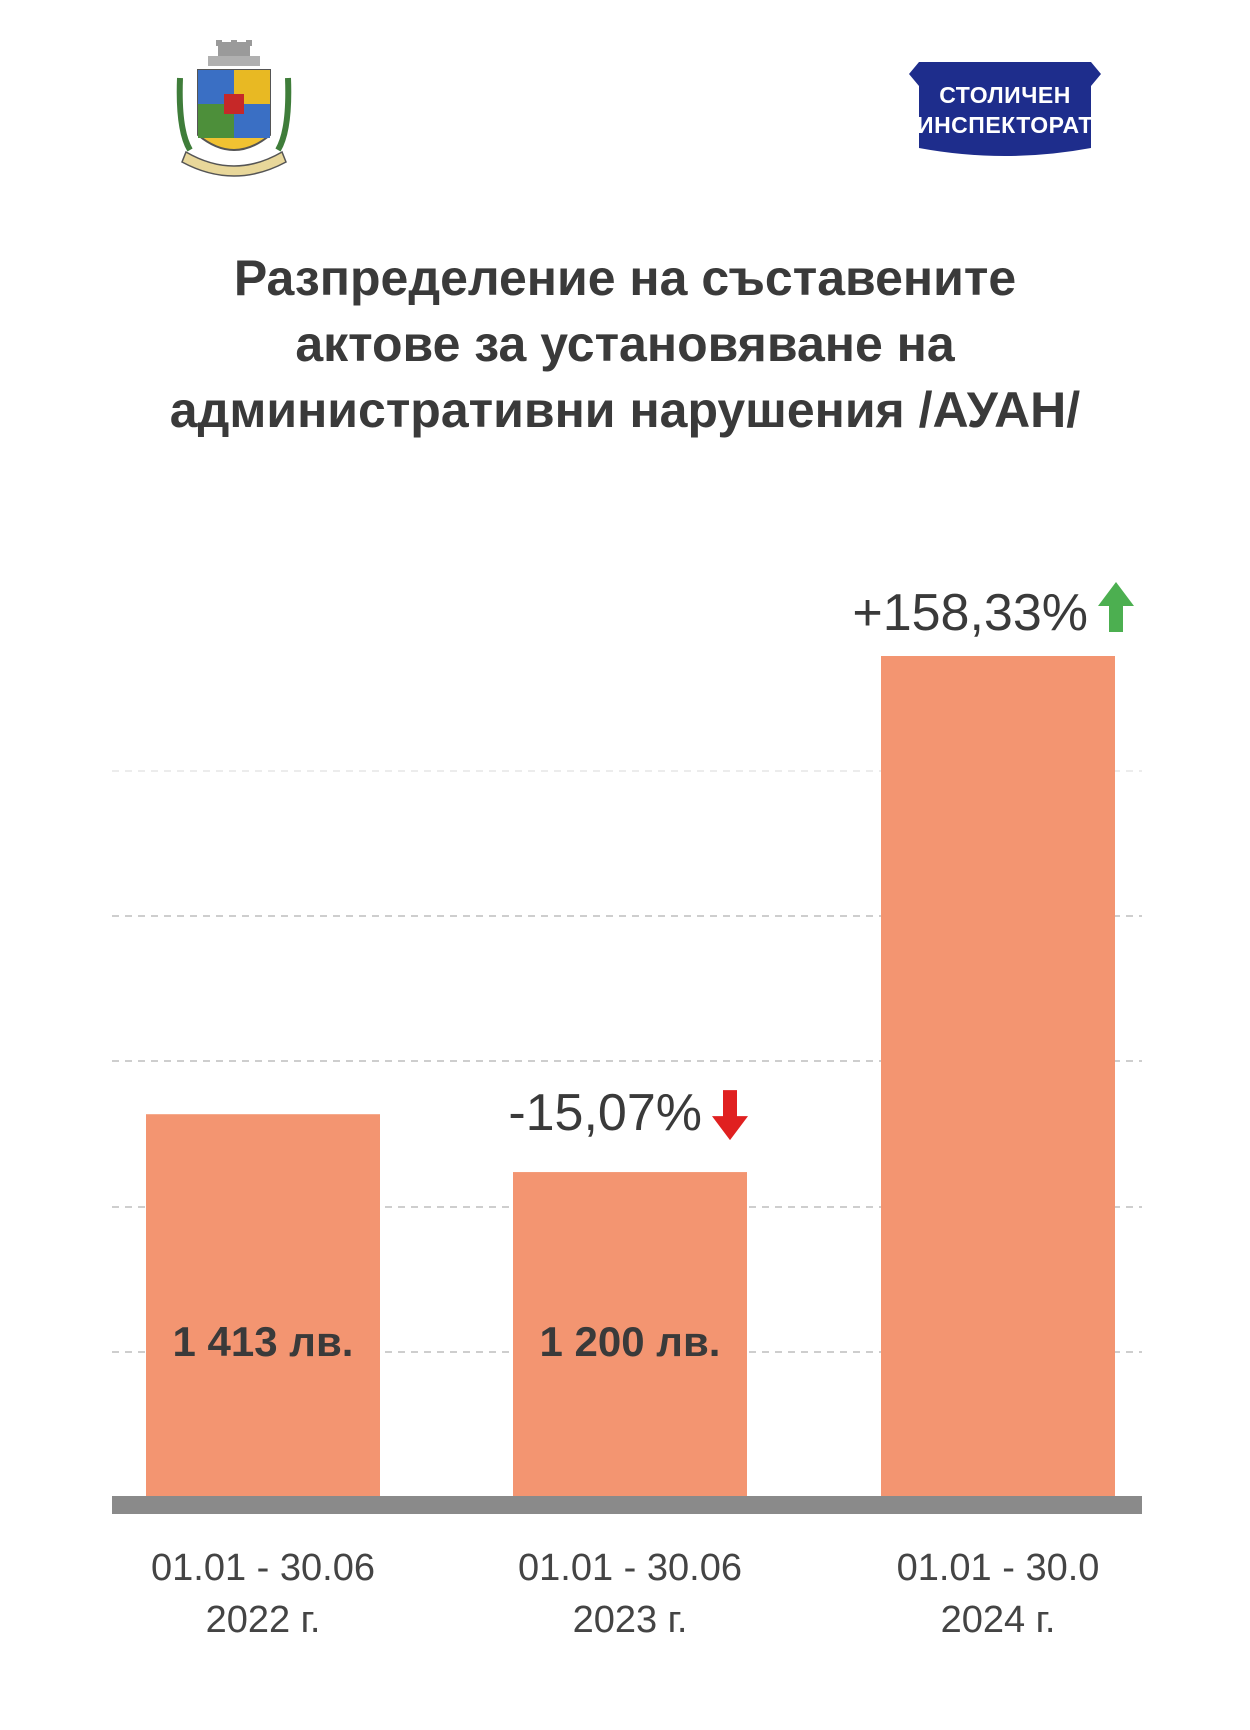 The height and width of the screenshot is (1730, 1250). I want to click on change-annotation: +158,33%, so click(970, 613).